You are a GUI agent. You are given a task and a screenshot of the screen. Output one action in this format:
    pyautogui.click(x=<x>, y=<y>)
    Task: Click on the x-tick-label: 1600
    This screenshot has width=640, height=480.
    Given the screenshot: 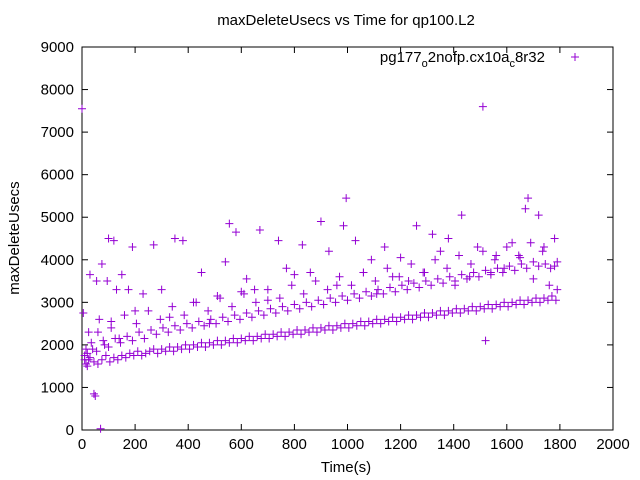 What is the action you would take?
    pyautogui.click(x=506, y=444)
    